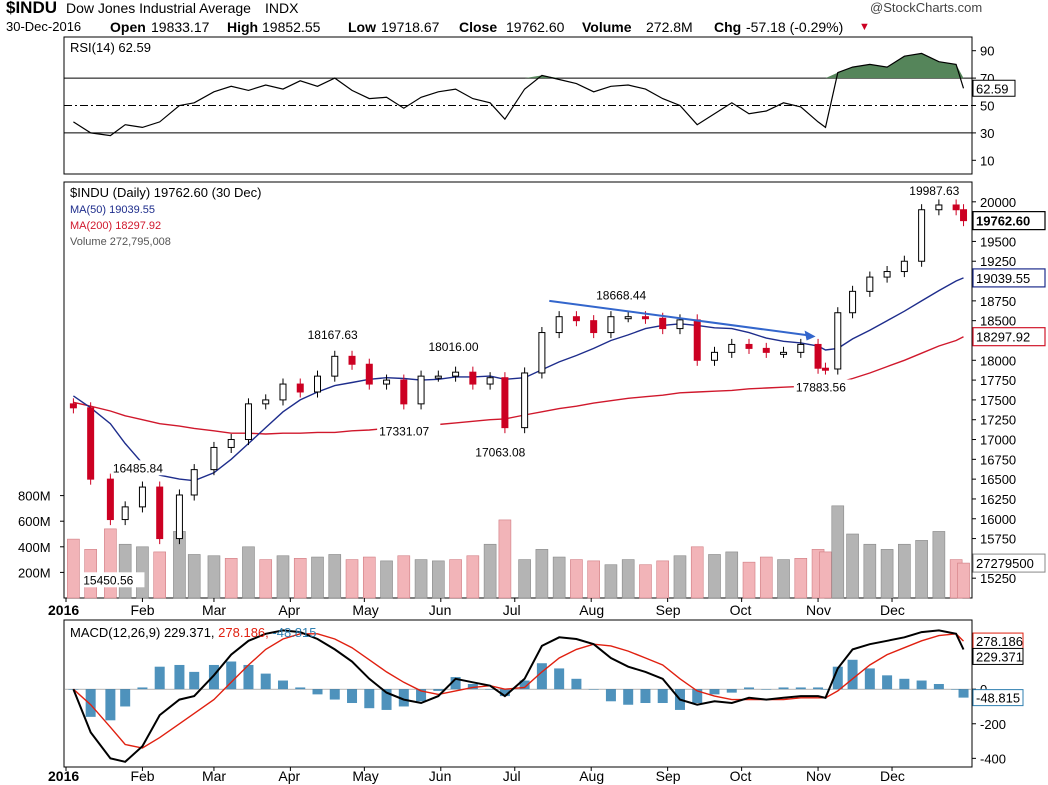 This screenshot has height=785, width=1048. I want to click on price-annotation: 18016.00, so click(453, 347).